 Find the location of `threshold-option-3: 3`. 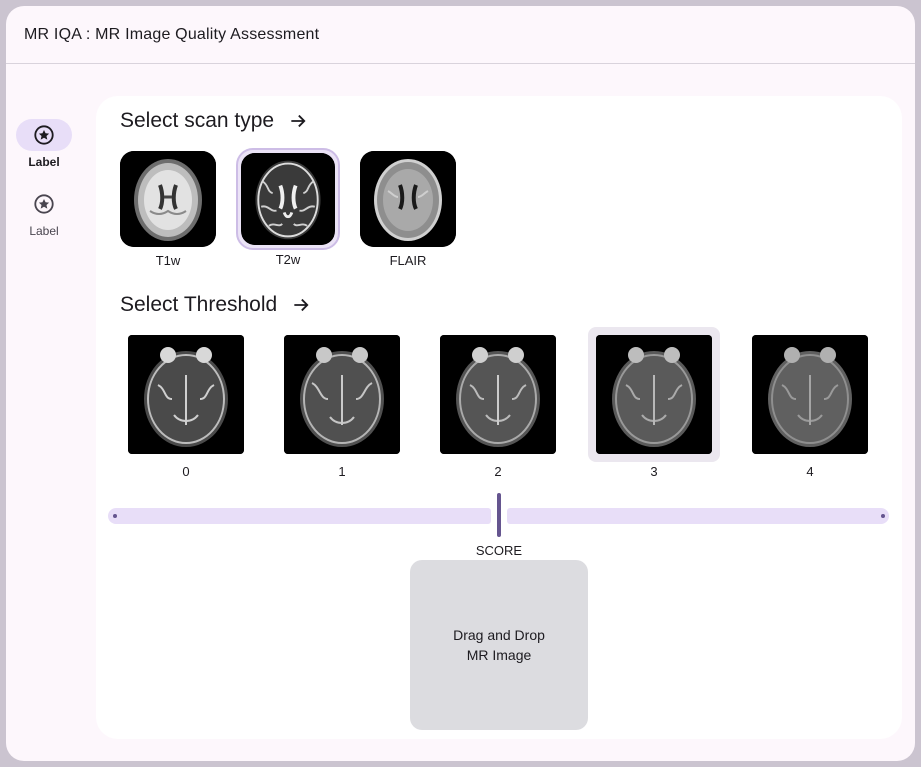

threshold-option-3: 3 is located at coordinates (654, 410).